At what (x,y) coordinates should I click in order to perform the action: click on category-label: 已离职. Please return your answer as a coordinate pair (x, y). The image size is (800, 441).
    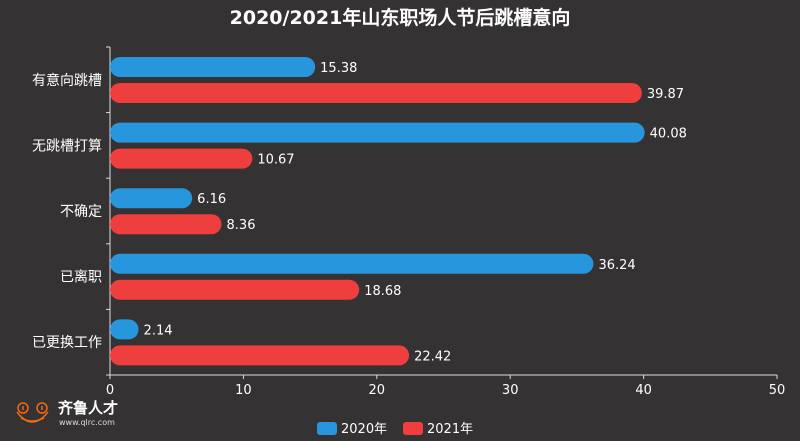
    Looking at the image, I should click on (81, 277).